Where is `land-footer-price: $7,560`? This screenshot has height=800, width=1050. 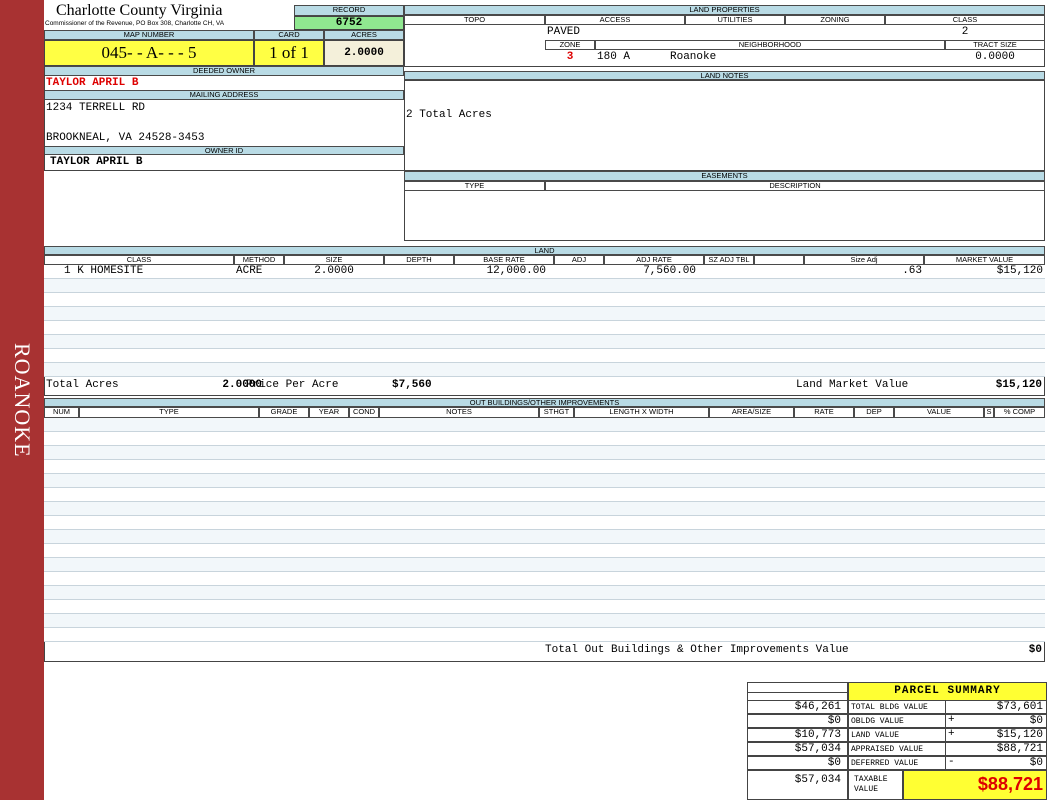 land-footer-price: $7,560 is located at coordinates (412, 385).